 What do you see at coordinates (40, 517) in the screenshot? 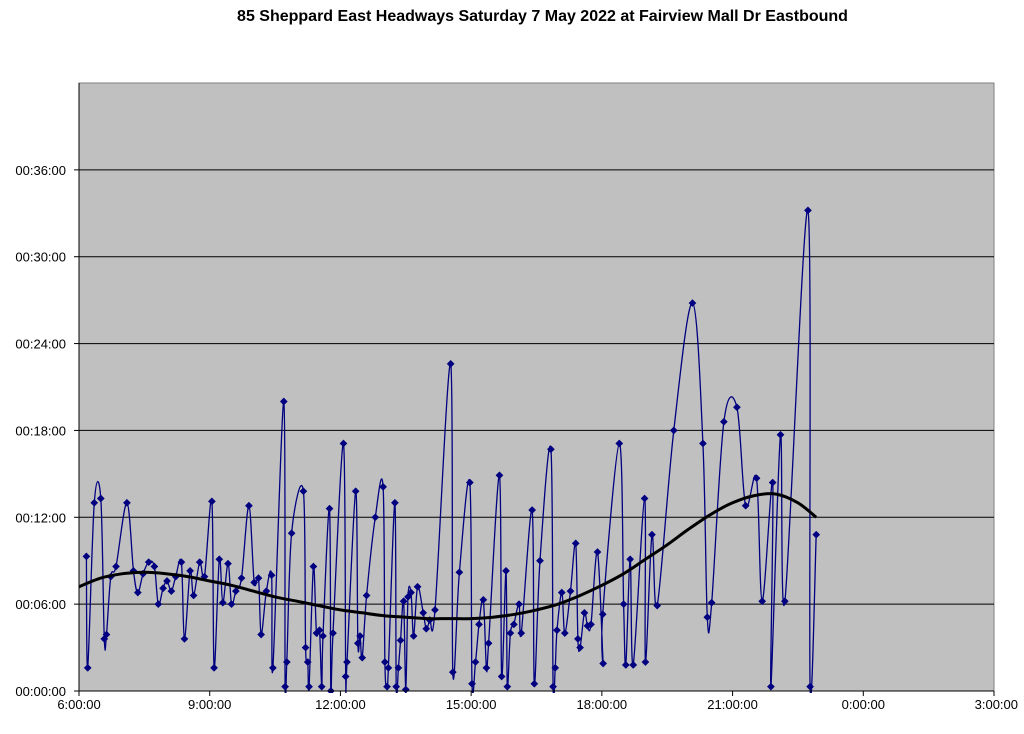
I see `y-tick-label: 00:12:00` at bounding box center [40, 517].